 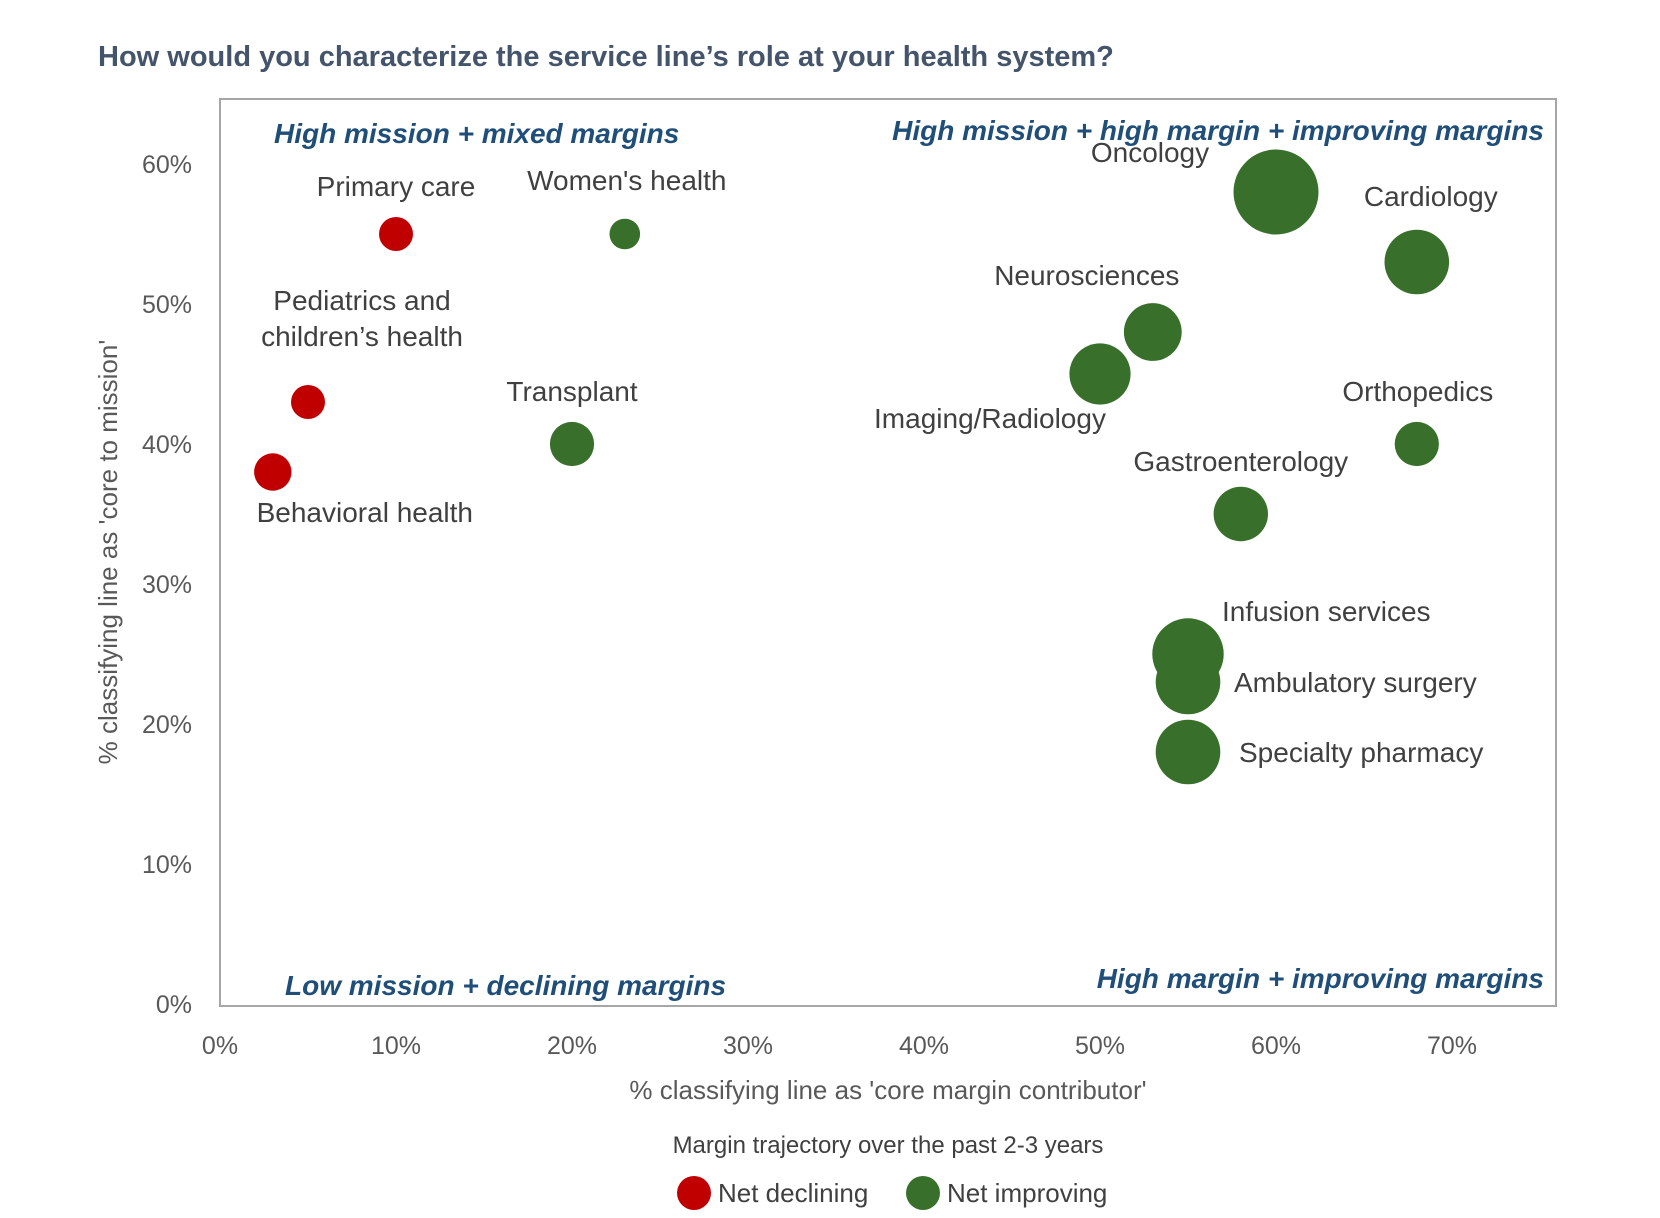 I want to click on legend-marker-net-improving, so click(x=923, y=1193).